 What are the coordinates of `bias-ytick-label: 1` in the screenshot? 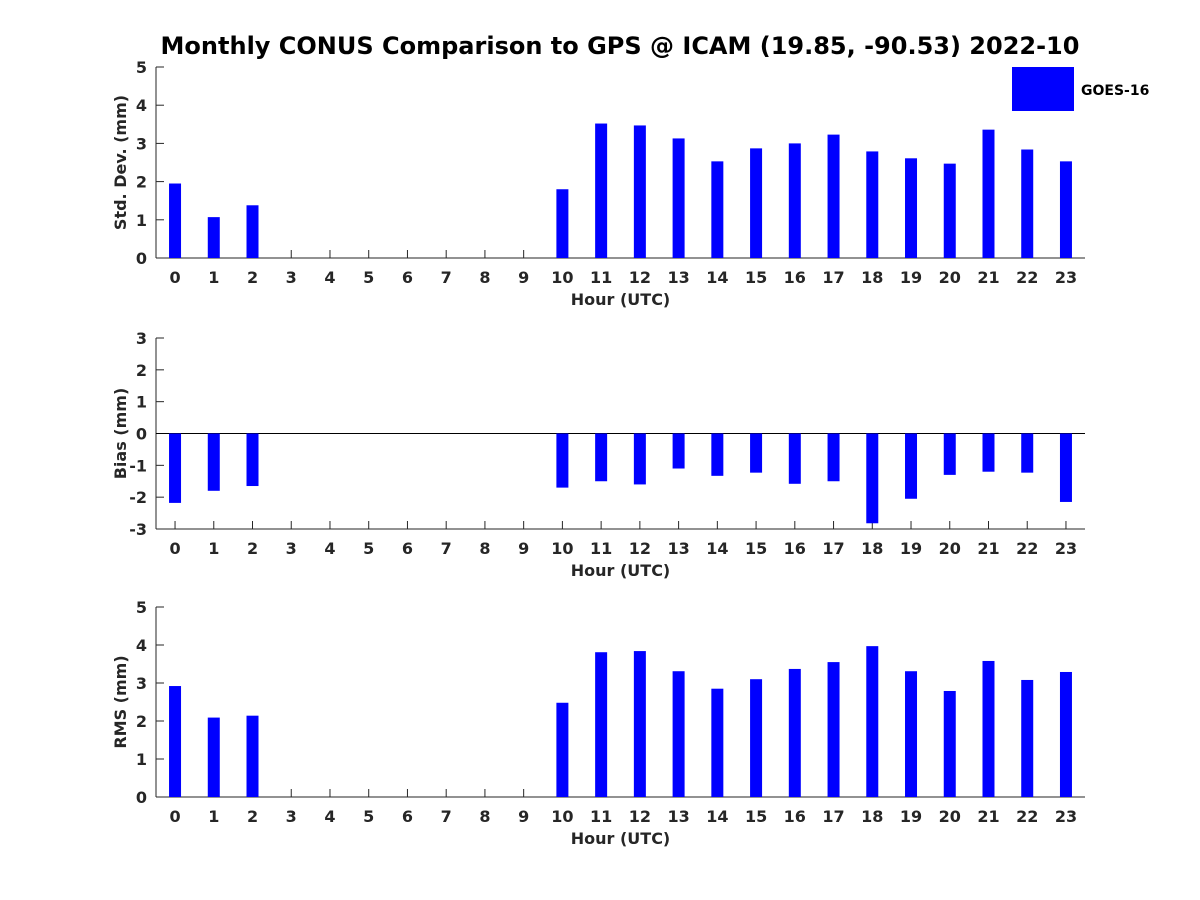 It's located at (141, 402).